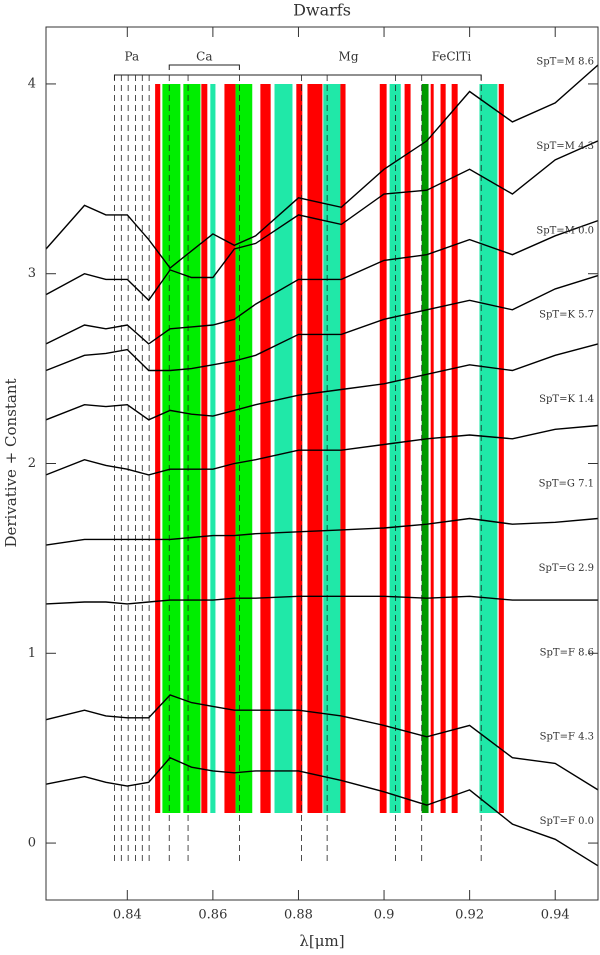 The height and width of the screenshot is (955, 600). I want to click on line-group-label: FeClTi, so click(452, 57).